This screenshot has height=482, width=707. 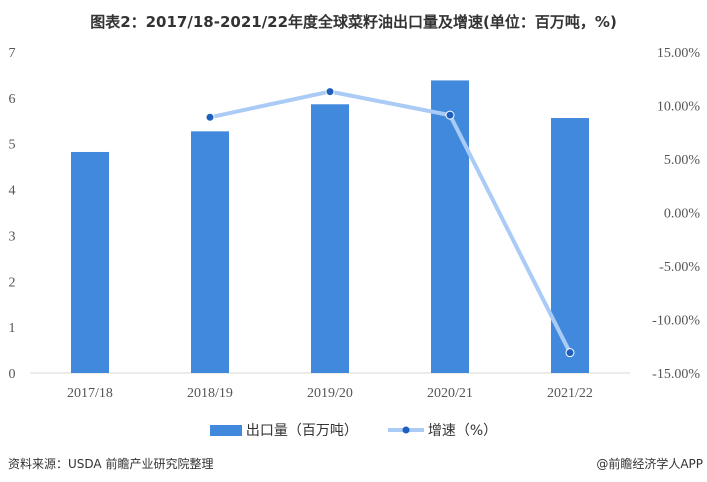 I want to click on left-tick-label: 7, so click(x=12, y=53).